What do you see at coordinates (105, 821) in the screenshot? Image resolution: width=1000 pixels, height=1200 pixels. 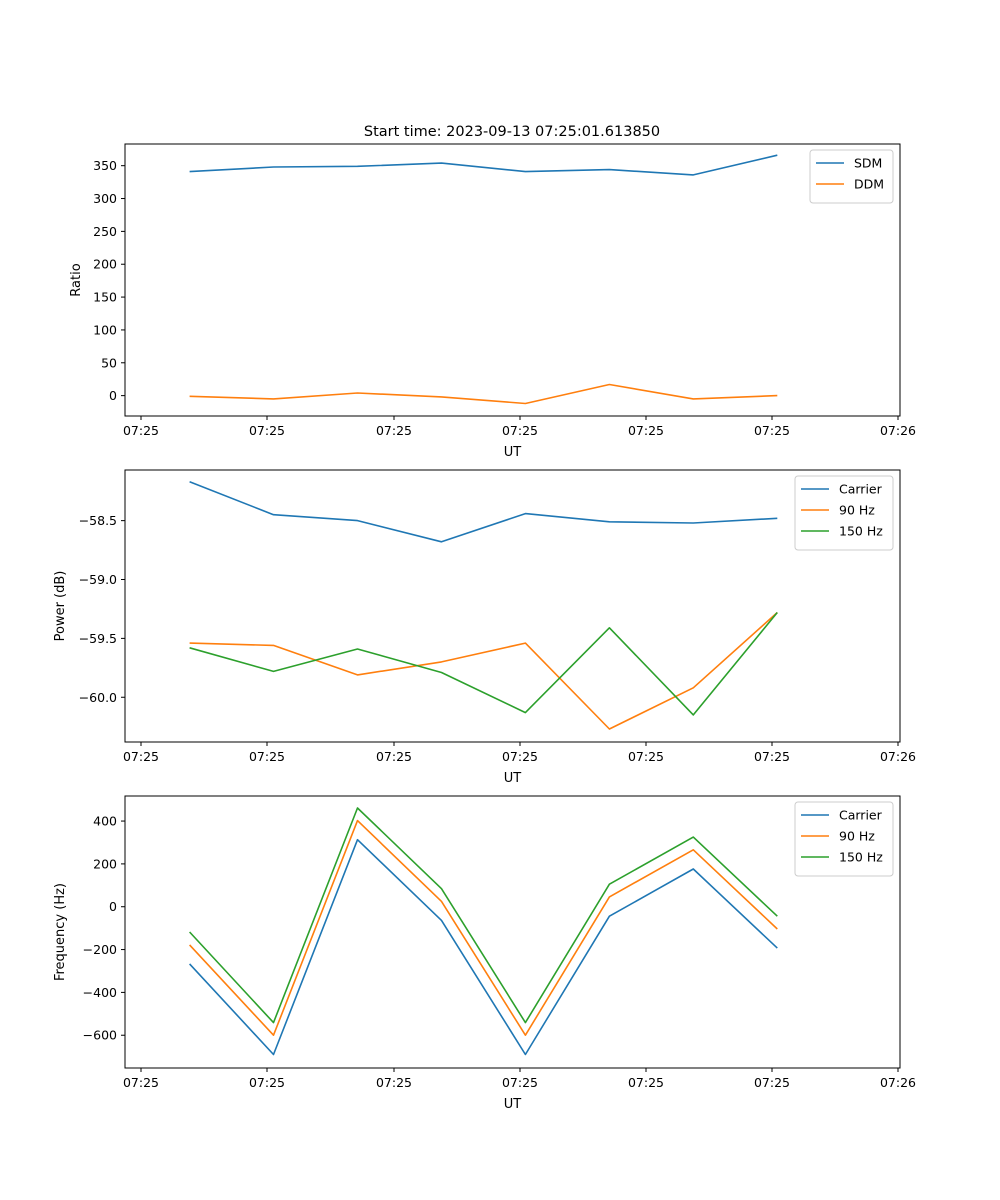 I see `frequency-ytick-label: 400` at bounding box center [105, 821].